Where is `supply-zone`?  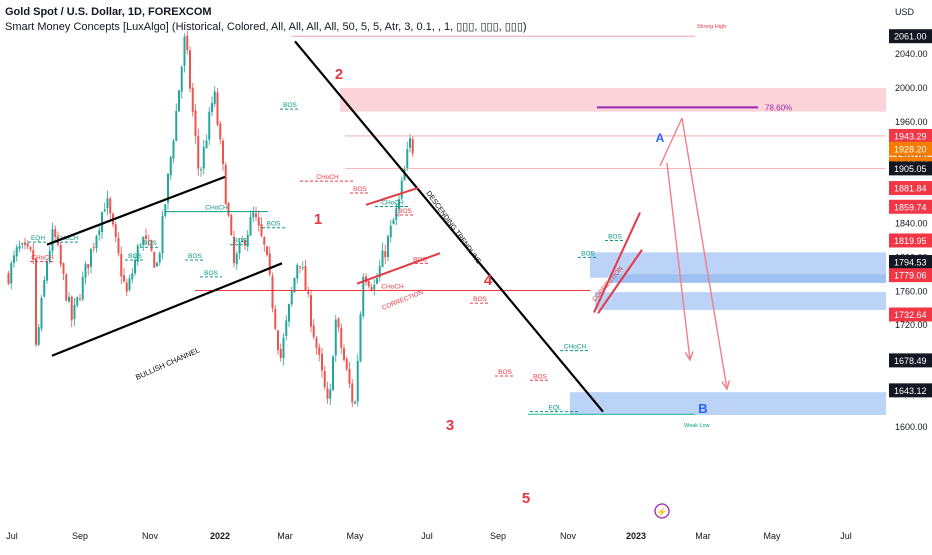 supply-zone is located at coordinates (613, 99).